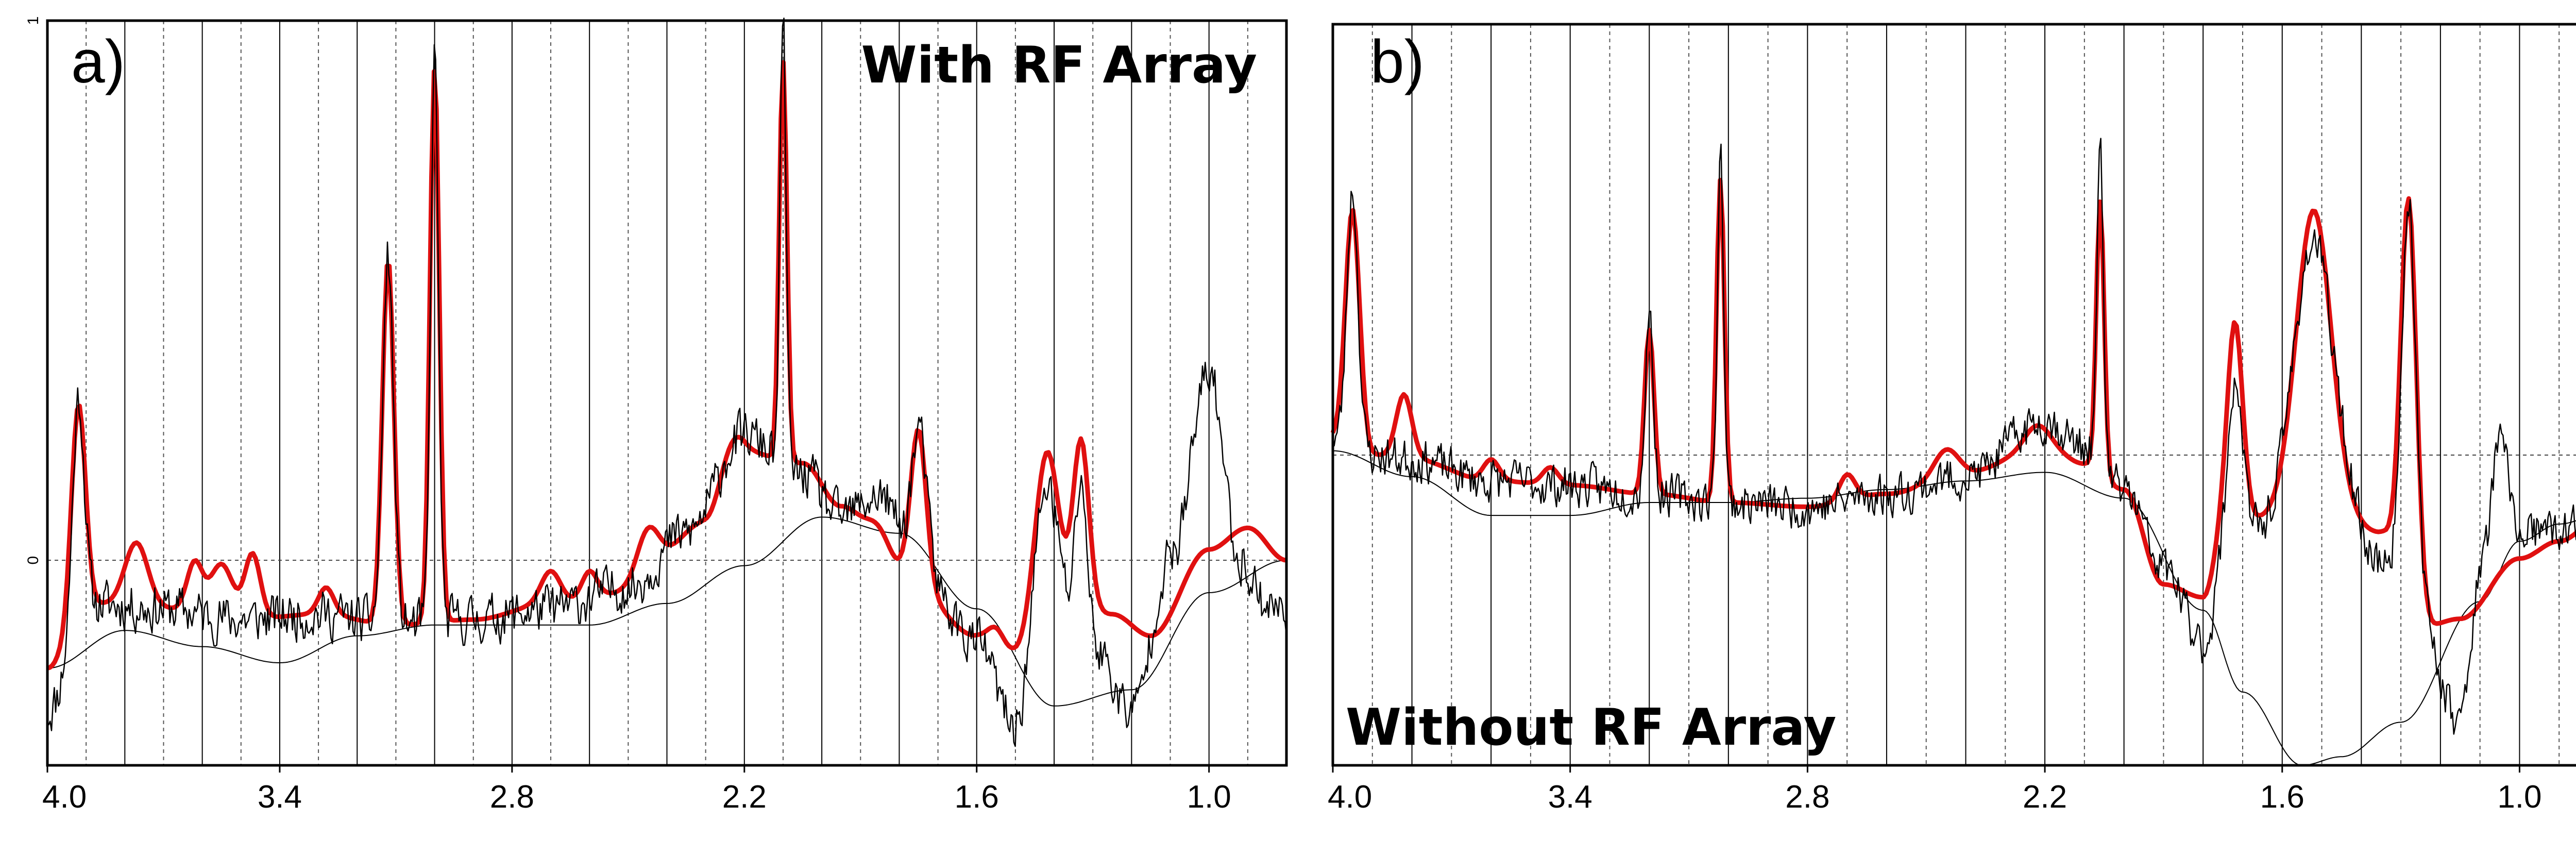 This screenshot has height=855, width=2576. Describe the element at coordinates (1059, 65) in the screenshot. I see `panel-a-title: With RF Array` at that location.